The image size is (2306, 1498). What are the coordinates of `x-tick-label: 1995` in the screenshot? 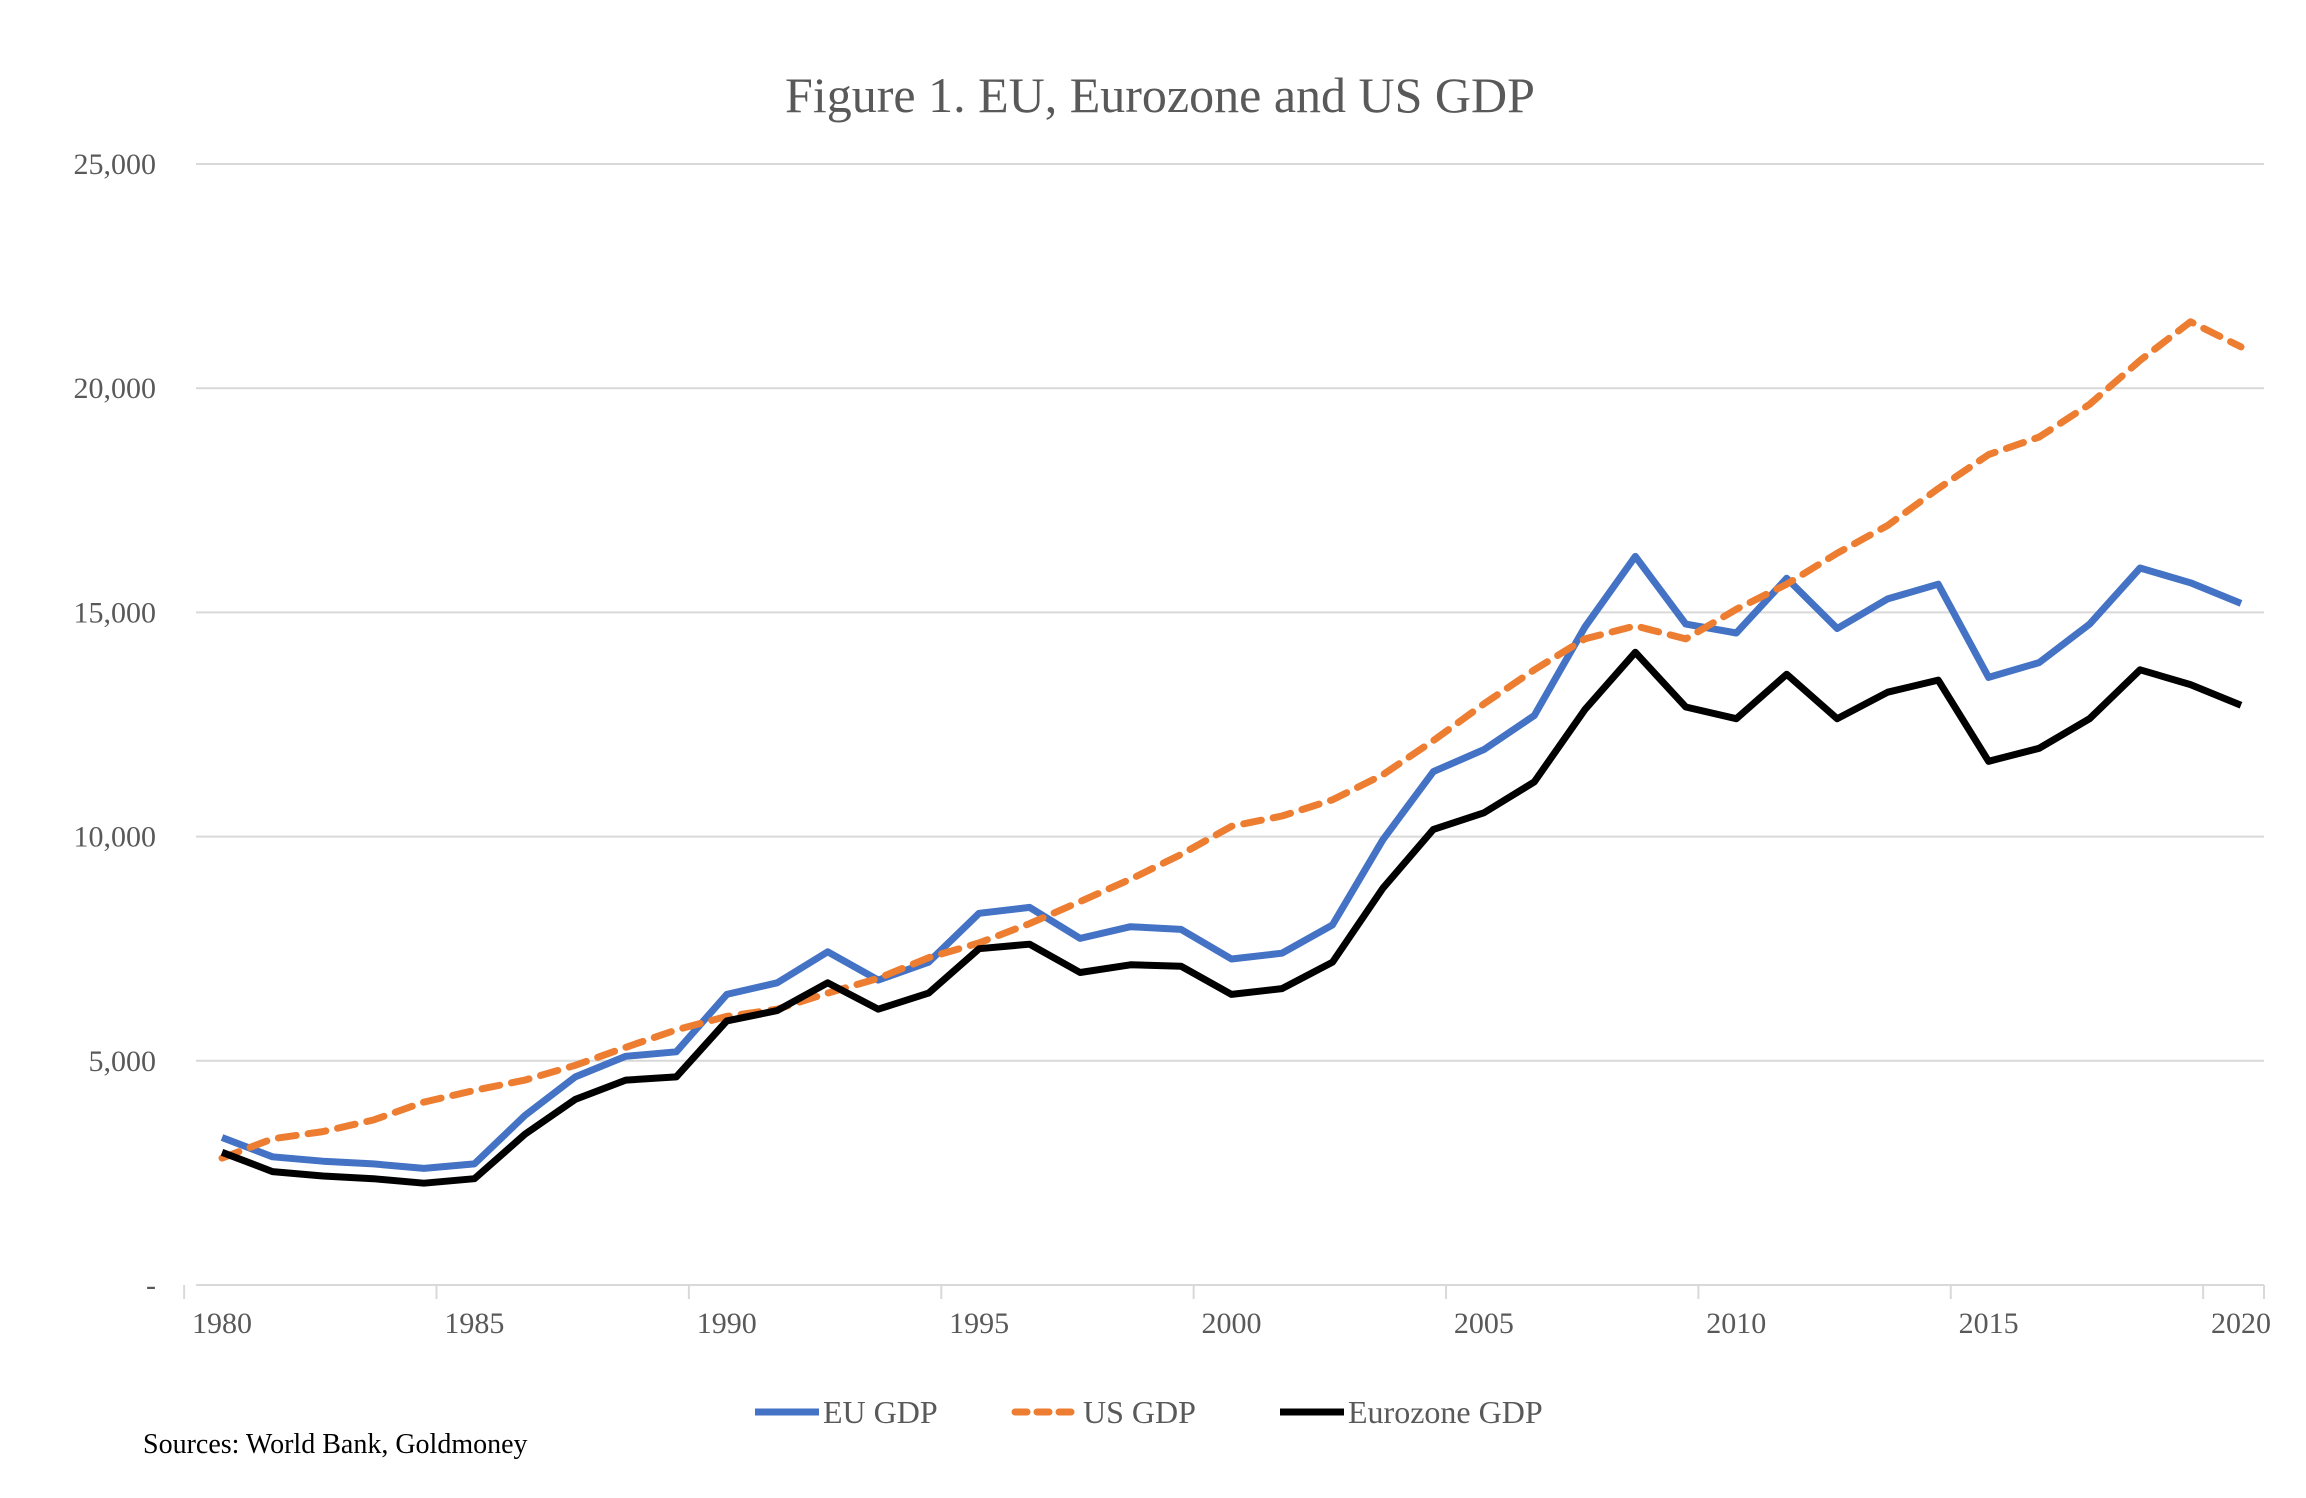 It's located at (979, 1323).